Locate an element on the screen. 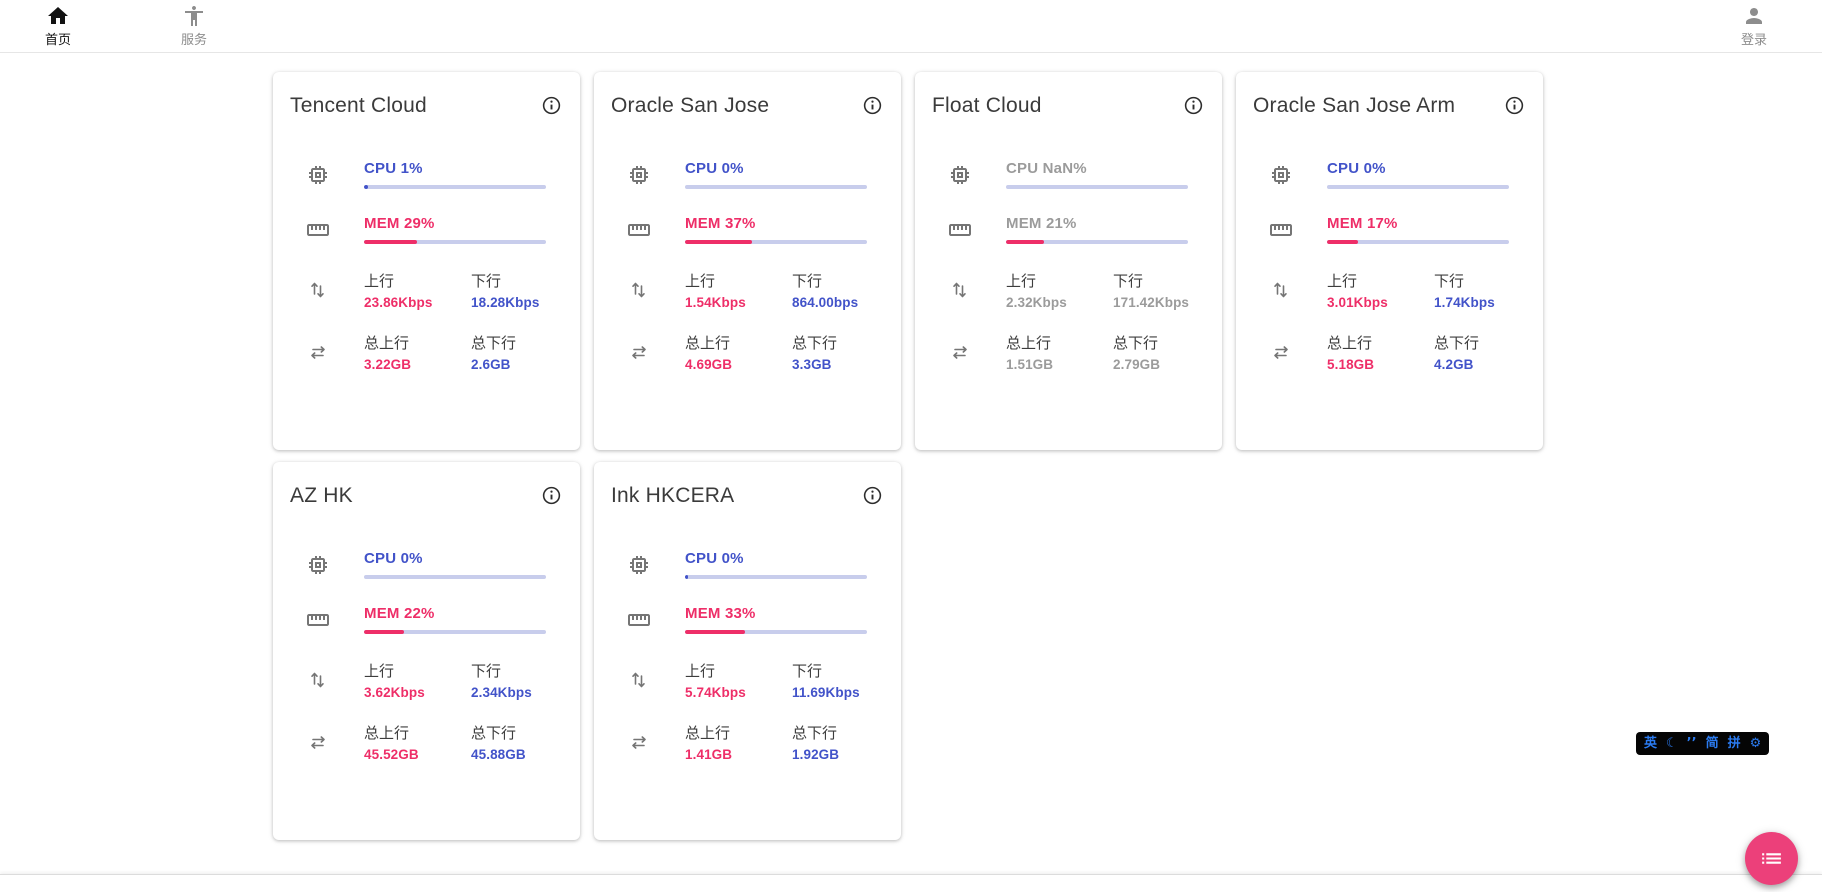 This screenshot has height=892, width=1822. total-upload-value: 1.41GB is located at coordinates (709, 754).